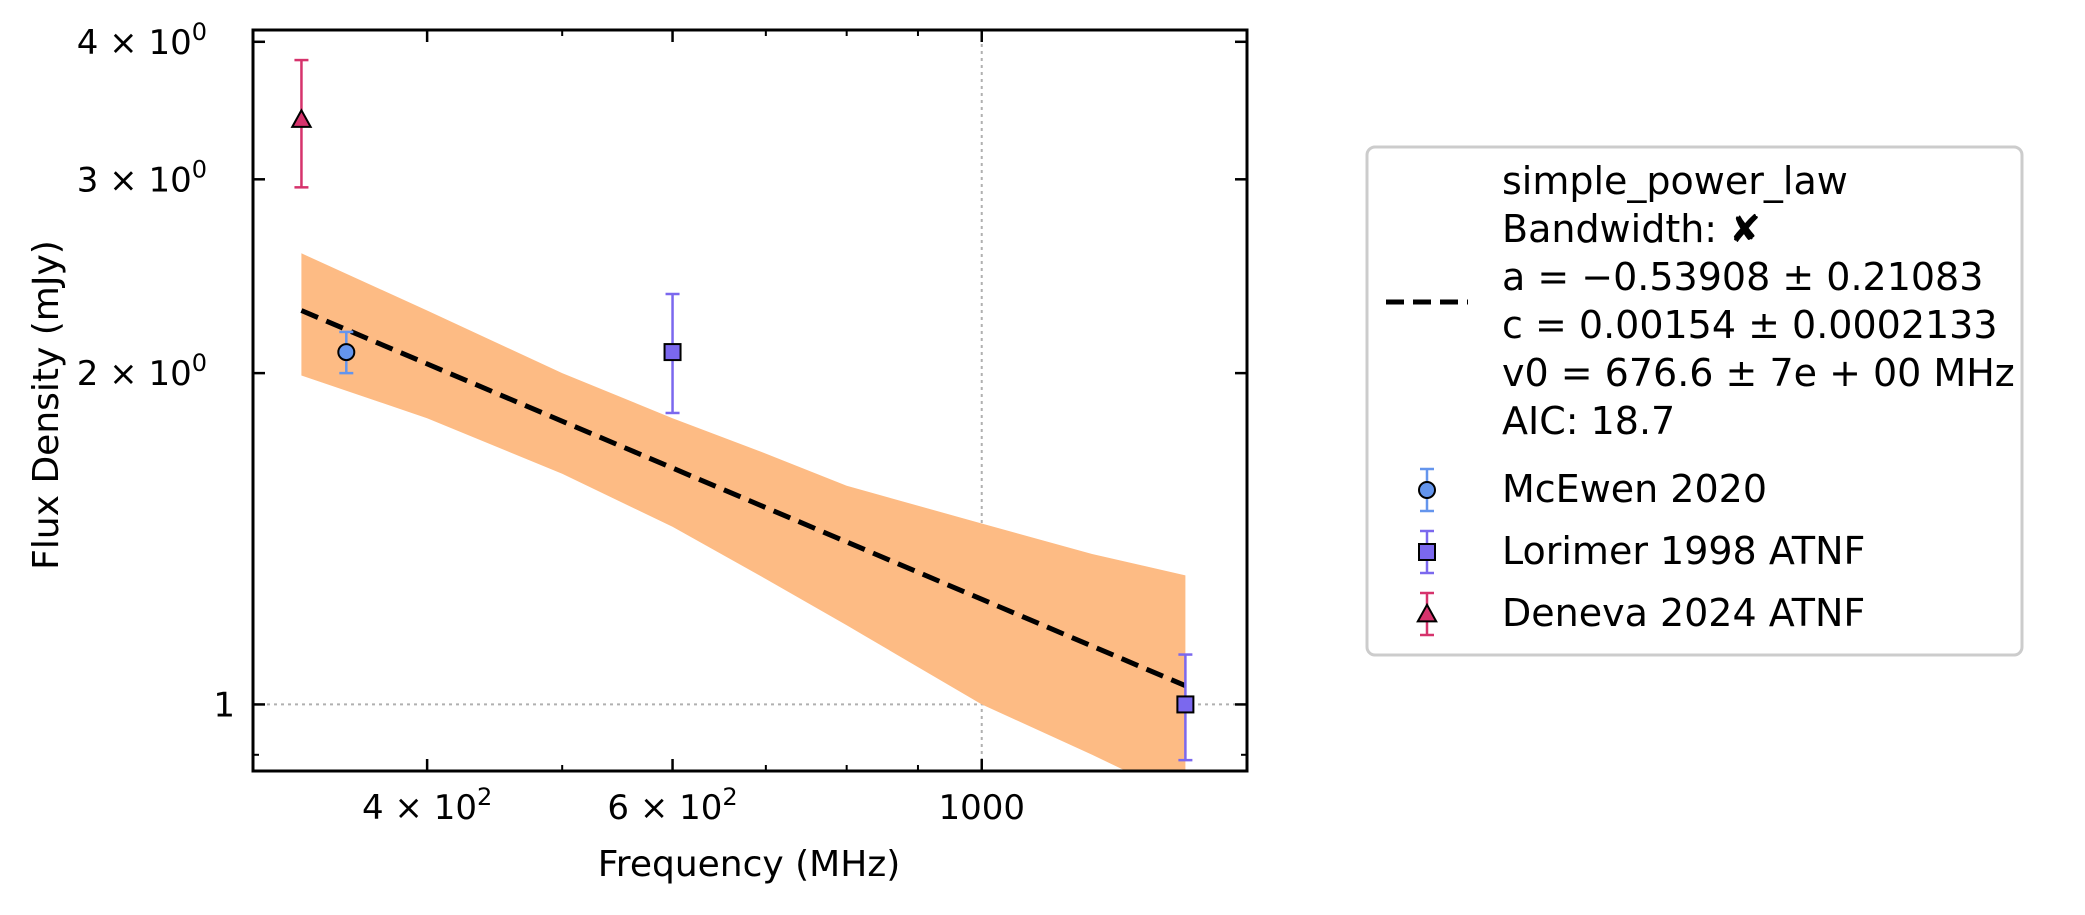 The width and height of the screenshot is (2085, 915). I want to click on legend-label-deneva-2024-atnf: Deneva 2024 ATNF, so click(1683, 613).